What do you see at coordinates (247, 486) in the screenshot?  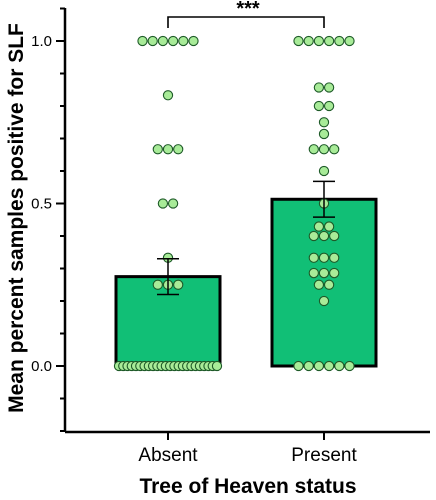 I see `x-axis-title: Tree of Heaven status` at bounding box center [247, 486].